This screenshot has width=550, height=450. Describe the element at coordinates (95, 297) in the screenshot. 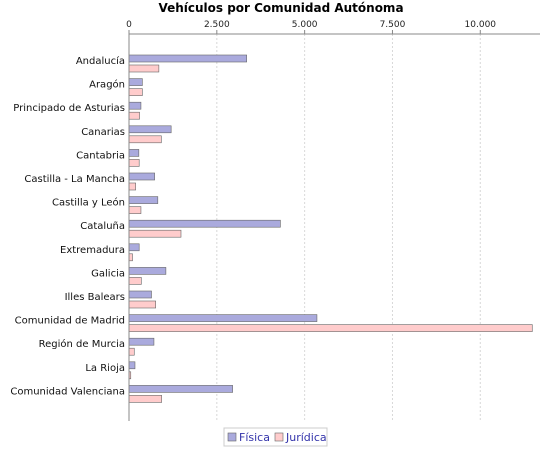

I see `category-label: Illes Balears` at that location.